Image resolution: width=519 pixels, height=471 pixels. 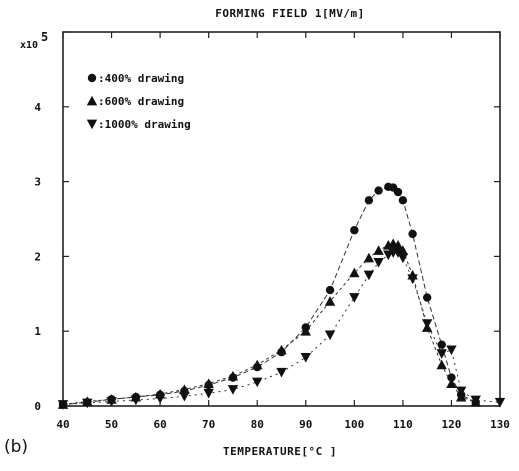 I want to click on x-tick-label: 40, so click(x=62, y=424).